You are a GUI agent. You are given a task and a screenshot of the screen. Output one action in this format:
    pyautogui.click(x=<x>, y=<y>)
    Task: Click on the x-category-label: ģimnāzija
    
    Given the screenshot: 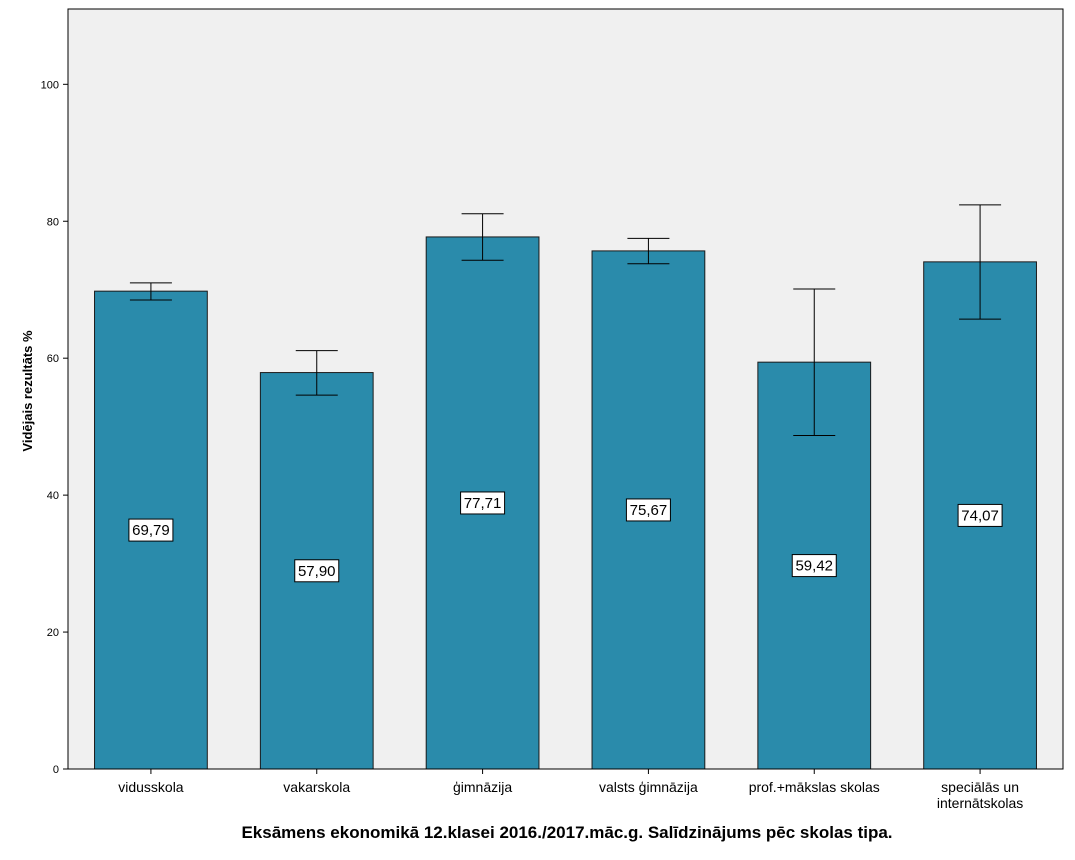 What is the action you would take?
    pyautogui.click(x=482, y=787)
    